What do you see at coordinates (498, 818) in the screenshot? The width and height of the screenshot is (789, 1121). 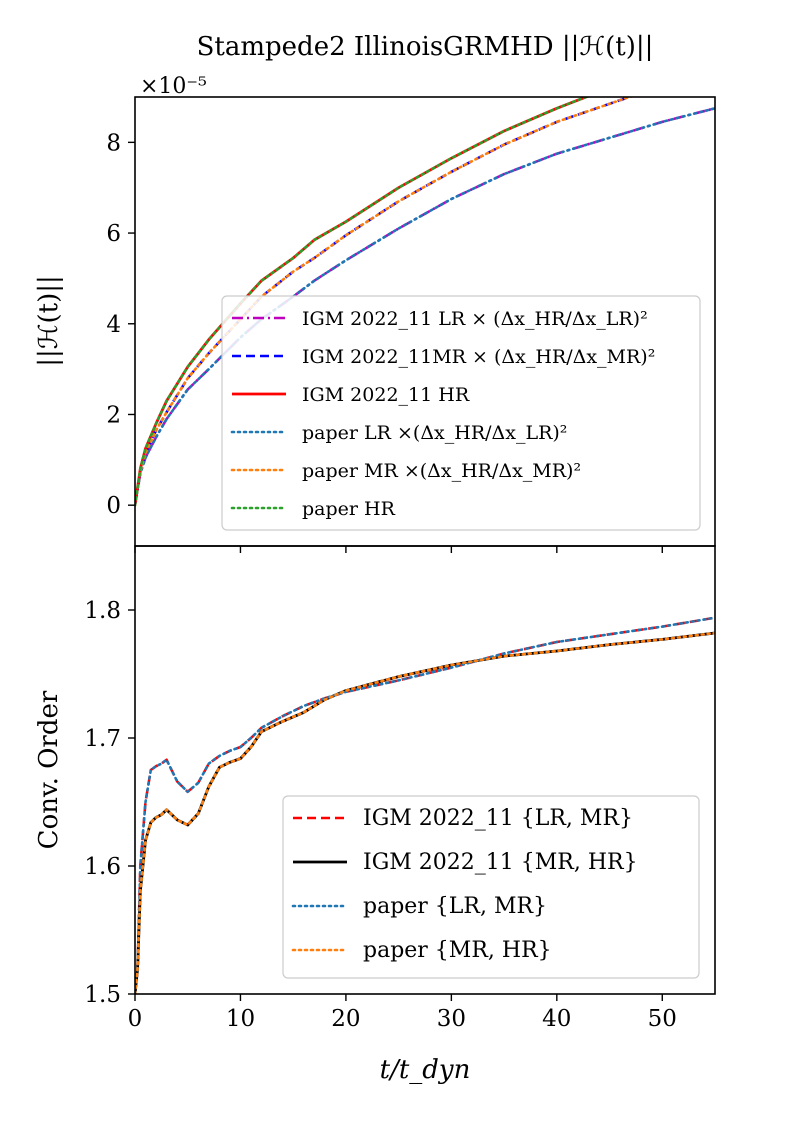 I see `bot-legend-label-0: IGM 2022_11 {LR, MR}` at bounding box center [498, 818].